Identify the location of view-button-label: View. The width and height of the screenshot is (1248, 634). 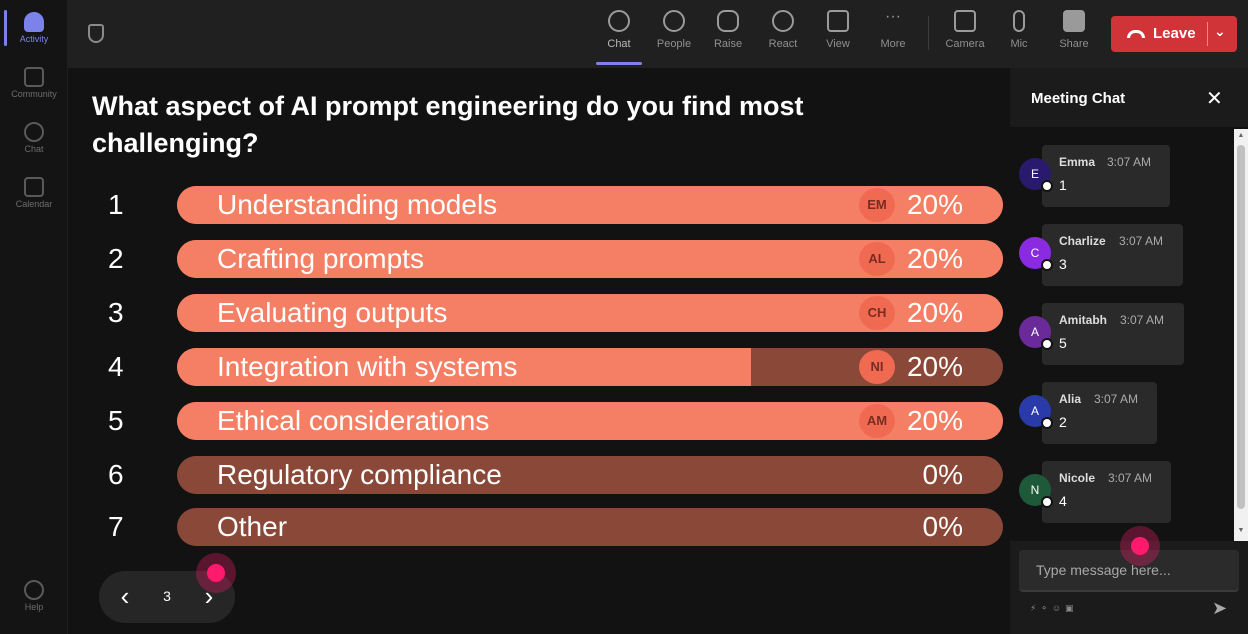
(838, 44).